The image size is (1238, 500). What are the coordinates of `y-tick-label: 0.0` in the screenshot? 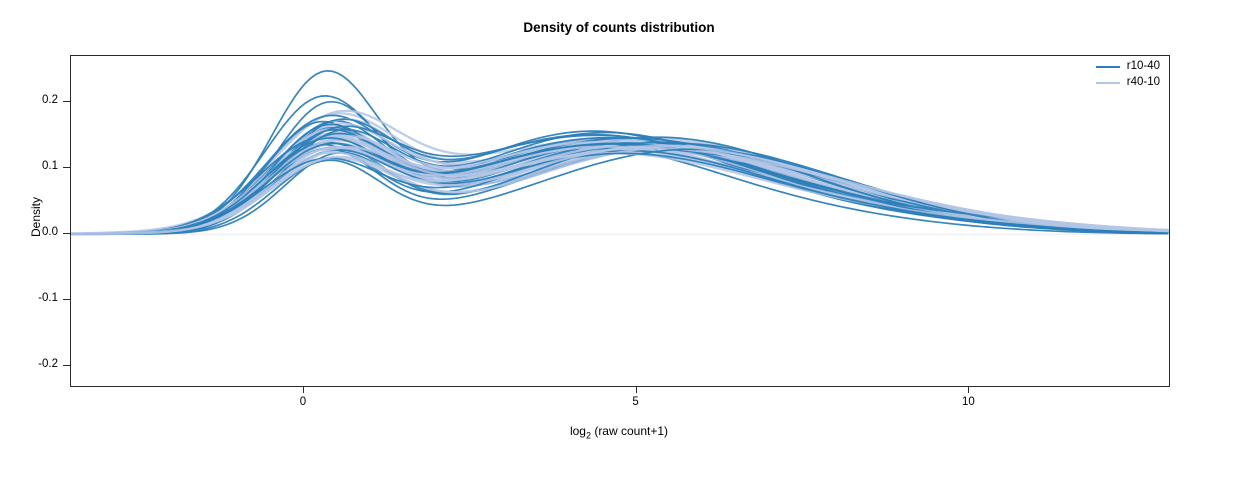 It's located at (50, 232).